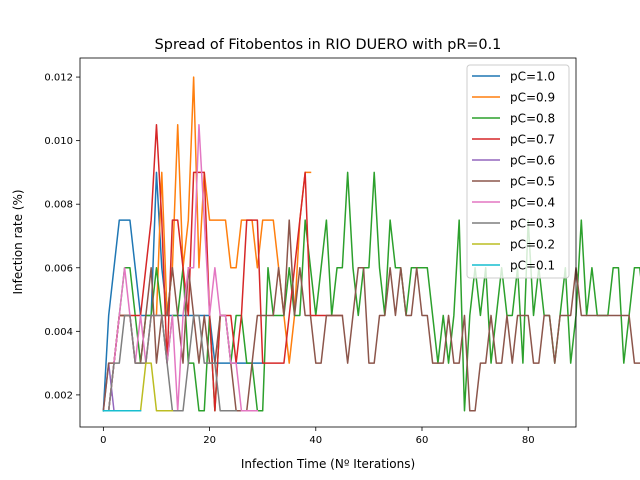  What do you see at coordinates (58, 332) in the screenshot?
I see `y-tick-label: 0.004` at bounding box center [58, 332].